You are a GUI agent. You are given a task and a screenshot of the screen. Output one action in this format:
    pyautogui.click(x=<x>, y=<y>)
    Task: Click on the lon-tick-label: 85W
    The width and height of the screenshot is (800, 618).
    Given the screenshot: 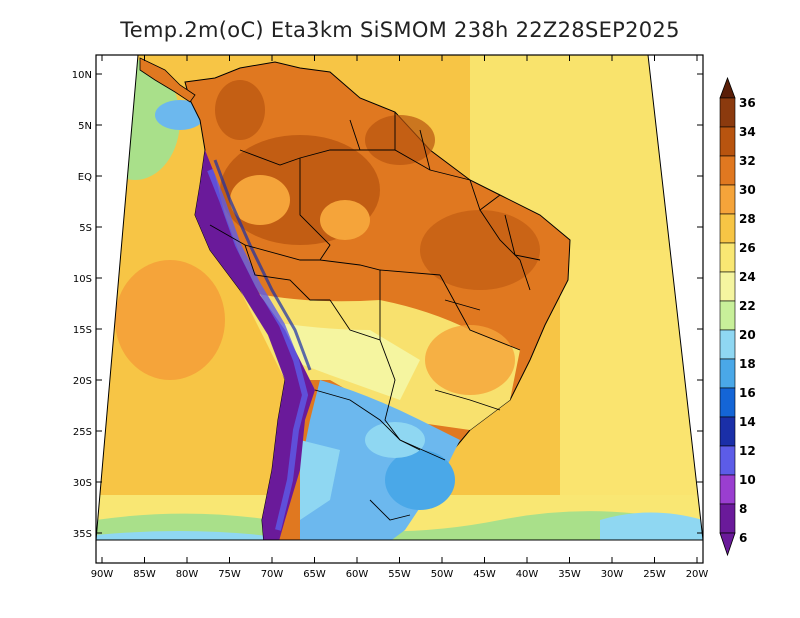 What is the action you would take?
    pyautogui.click(x=144, y=574)
    